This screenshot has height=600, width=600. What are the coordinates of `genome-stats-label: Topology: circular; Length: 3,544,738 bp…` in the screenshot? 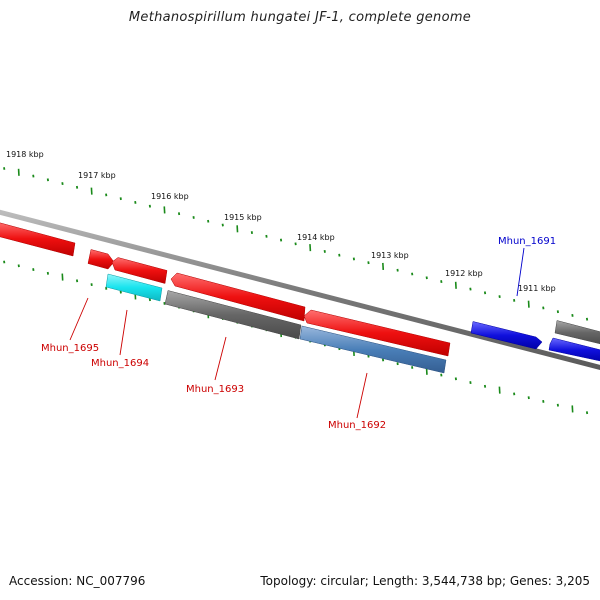 It's located at (425, 581).